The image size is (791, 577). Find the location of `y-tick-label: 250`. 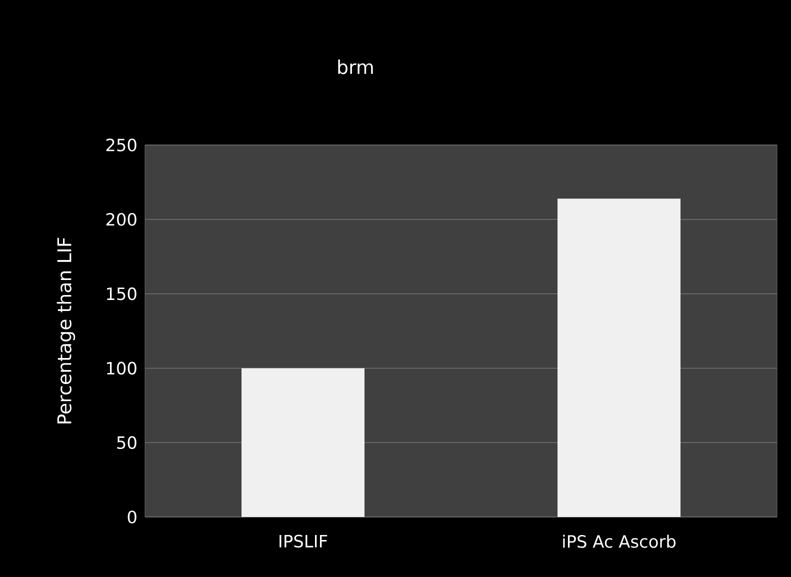

y-tick-label: 250 is located at coordinates (121, 145).